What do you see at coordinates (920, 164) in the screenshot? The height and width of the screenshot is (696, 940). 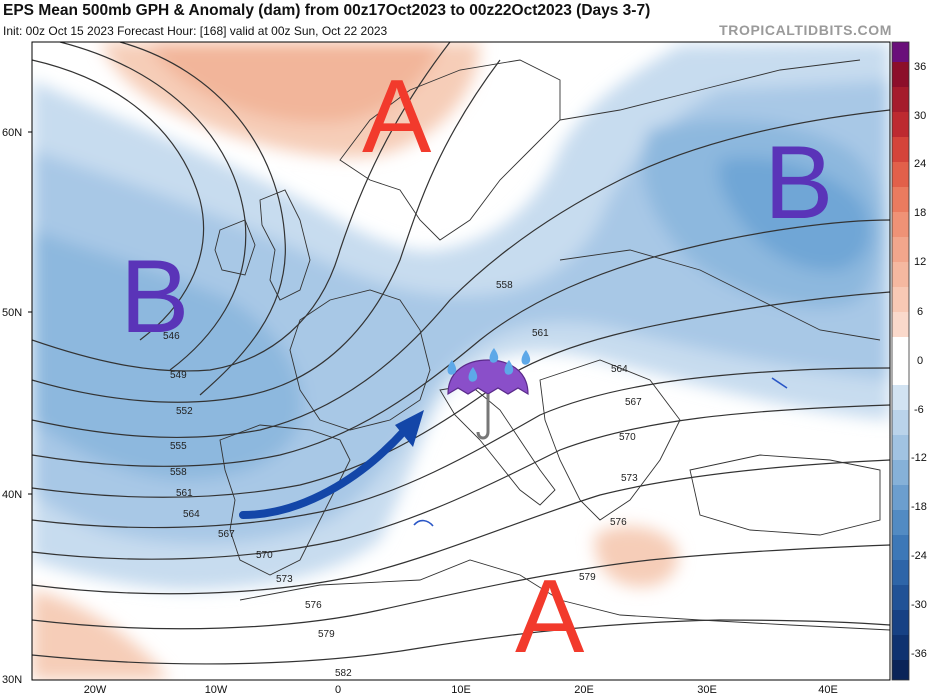 I see `colorbar-tick: 24` at bounding box center [920, 164].